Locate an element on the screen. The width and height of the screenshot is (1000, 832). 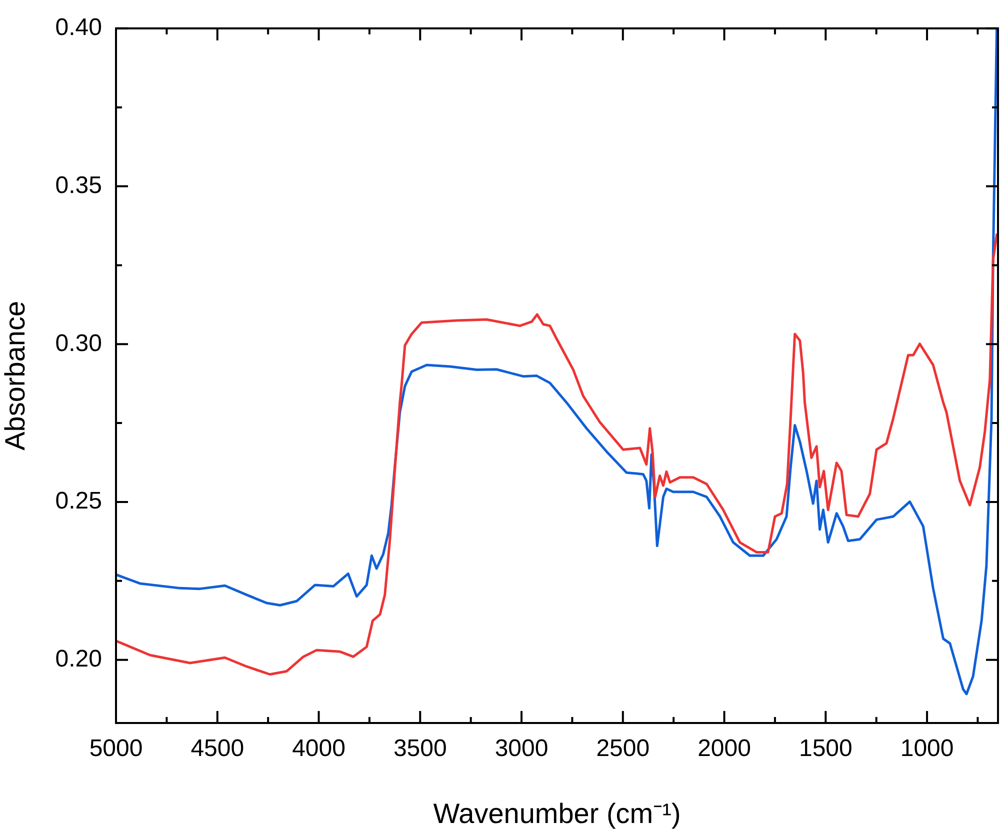
x-tick-label: 4500 is located at coordinates (217, 748).